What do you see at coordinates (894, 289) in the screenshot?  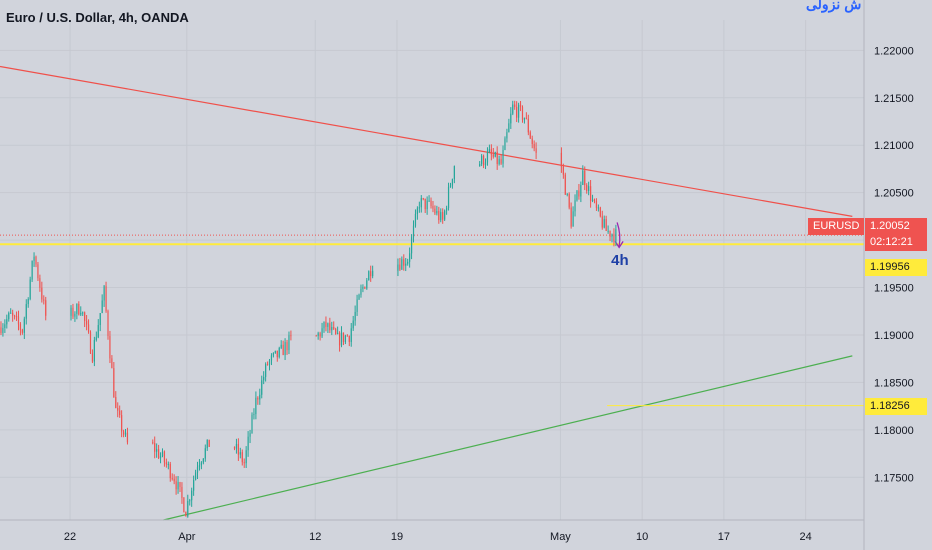 I see `price-tick-label: 1.19500` at bounding box center [894, 289].